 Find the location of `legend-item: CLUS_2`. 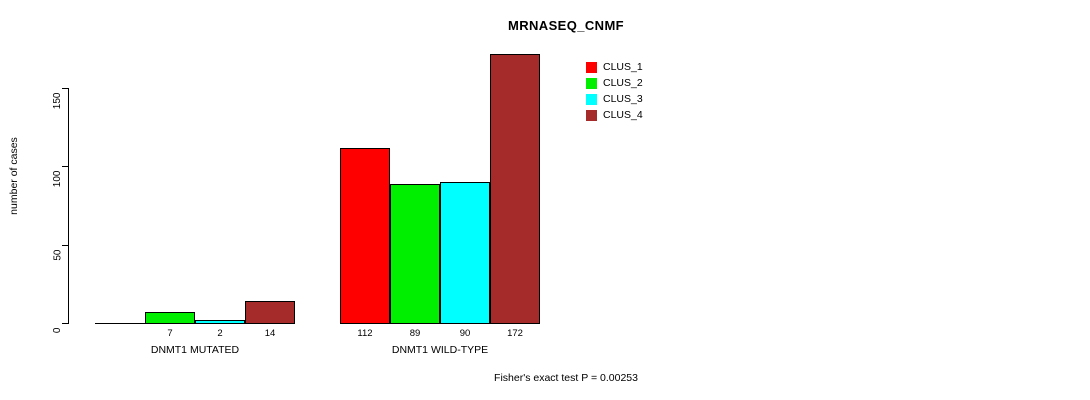

legend-item: CLUS_2 is located at coordinates (614, 83).